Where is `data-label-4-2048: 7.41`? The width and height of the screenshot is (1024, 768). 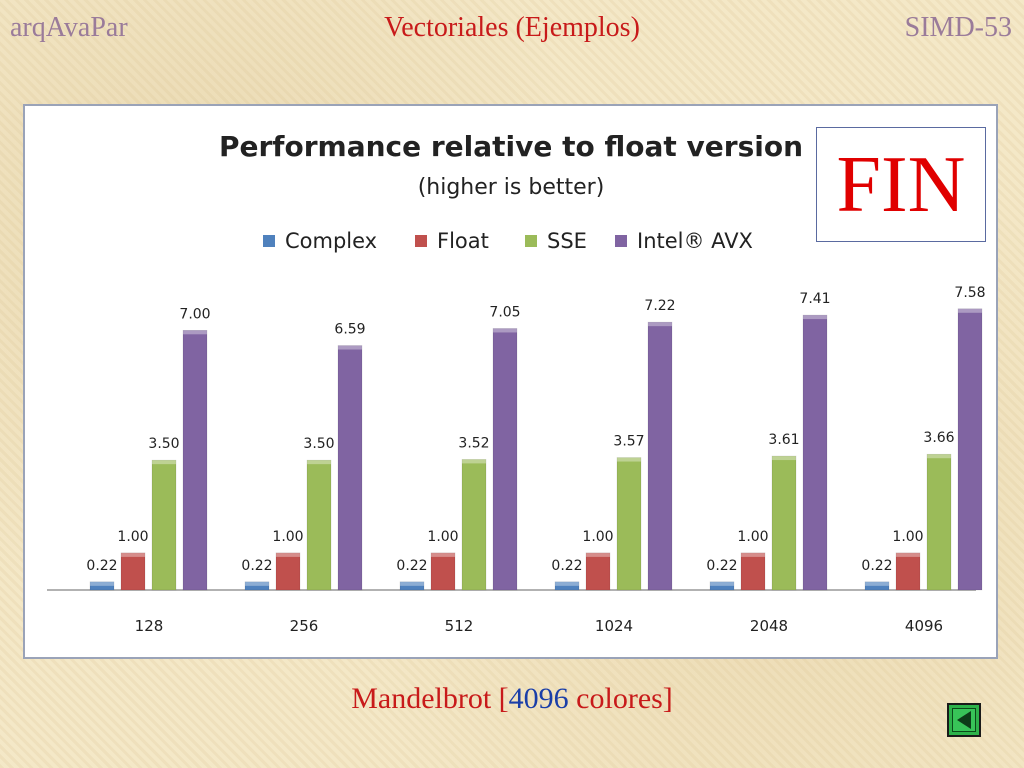
data-label-4-2048: 7.41 is located at coordinates (814, 299).